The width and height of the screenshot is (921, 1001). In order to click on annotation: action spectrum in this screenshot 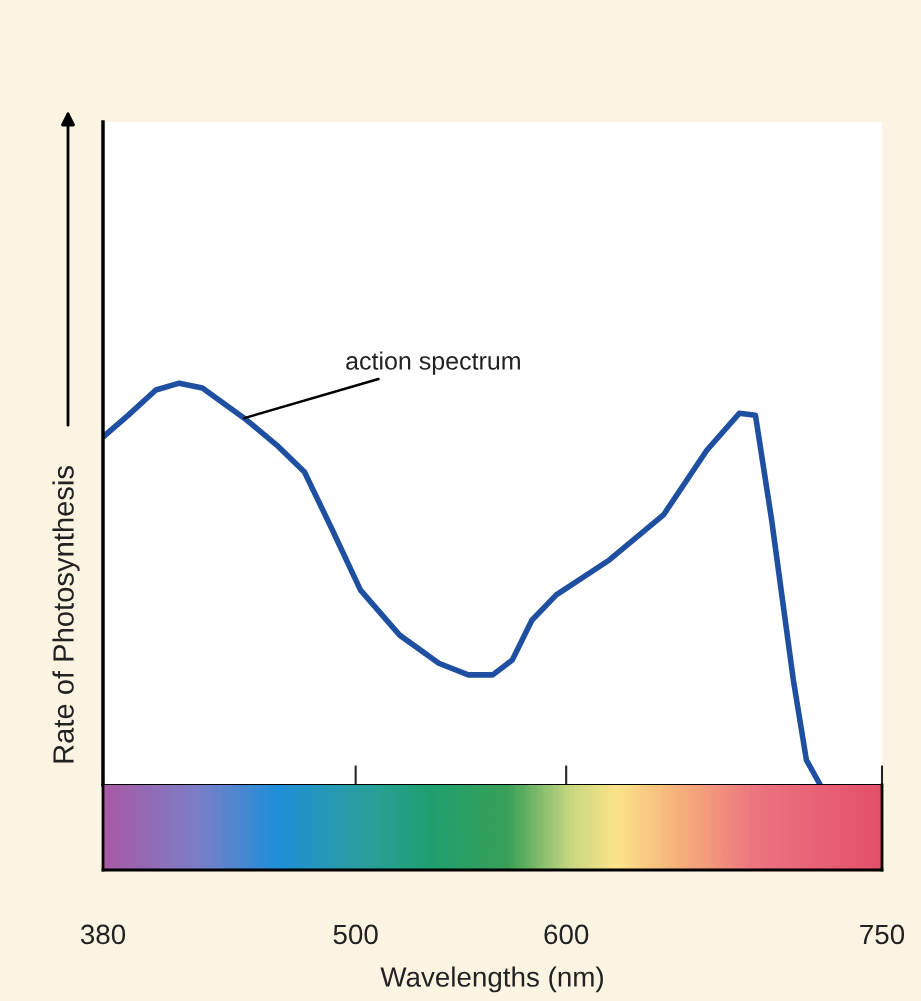, I will do `click(433, 363)`.